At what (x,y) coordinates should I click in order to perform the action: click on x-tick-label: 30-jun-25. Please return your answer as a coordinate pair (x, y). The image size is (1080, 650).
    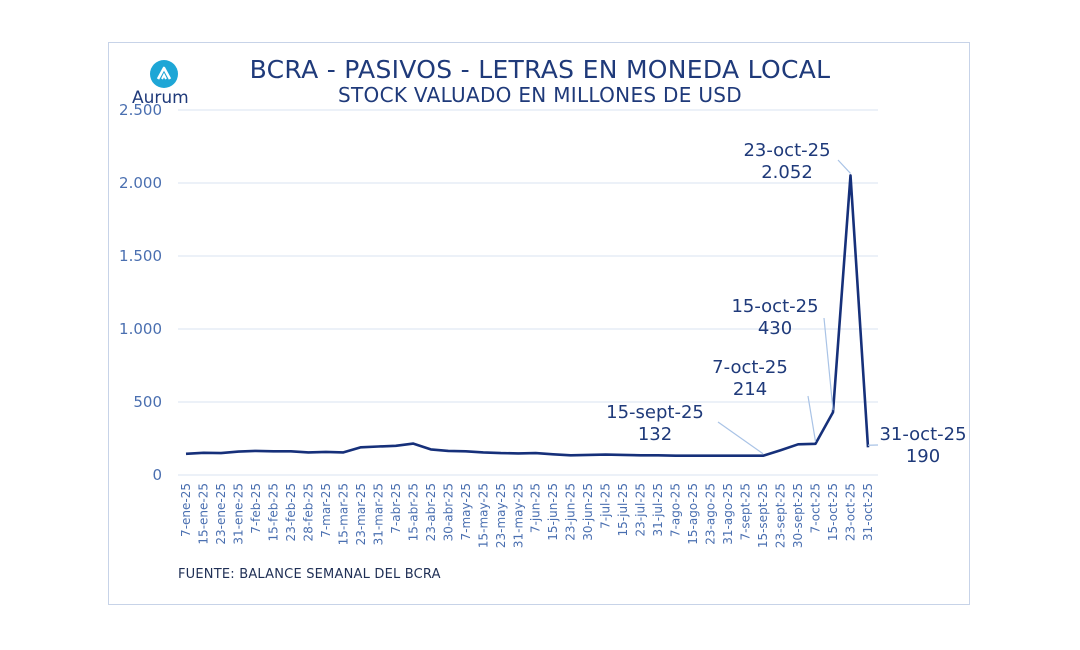
    Looking at the image, I should click on (588, 512).